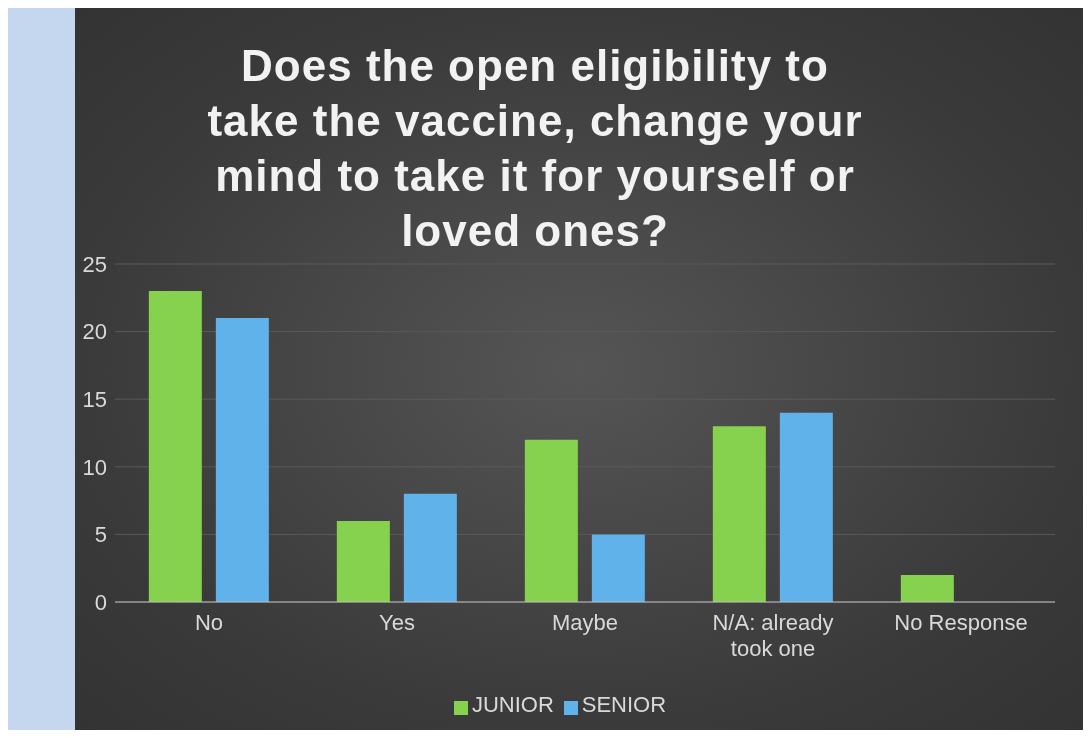 This screenshot has width=1091, height=738. I want to click on x-tick-label: Maybe, so click(585, 622).